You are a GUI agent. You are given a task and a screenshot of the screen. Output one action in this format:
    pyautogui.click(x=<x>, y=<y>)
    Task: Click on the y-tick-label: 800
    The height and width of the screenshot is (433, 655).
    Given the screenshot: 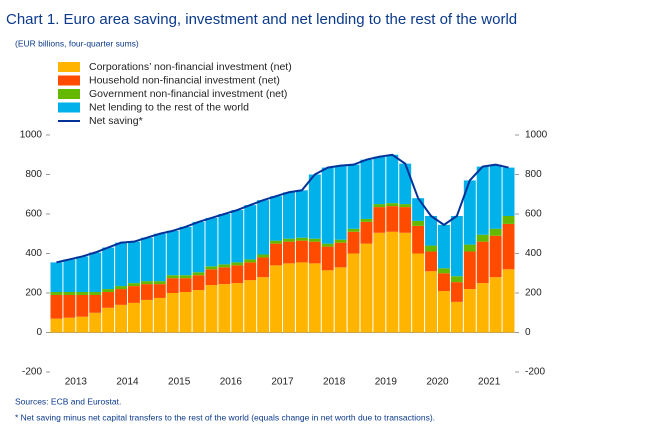 What is the action you would take?
    pyautogui.click(x=33, y=174)
    